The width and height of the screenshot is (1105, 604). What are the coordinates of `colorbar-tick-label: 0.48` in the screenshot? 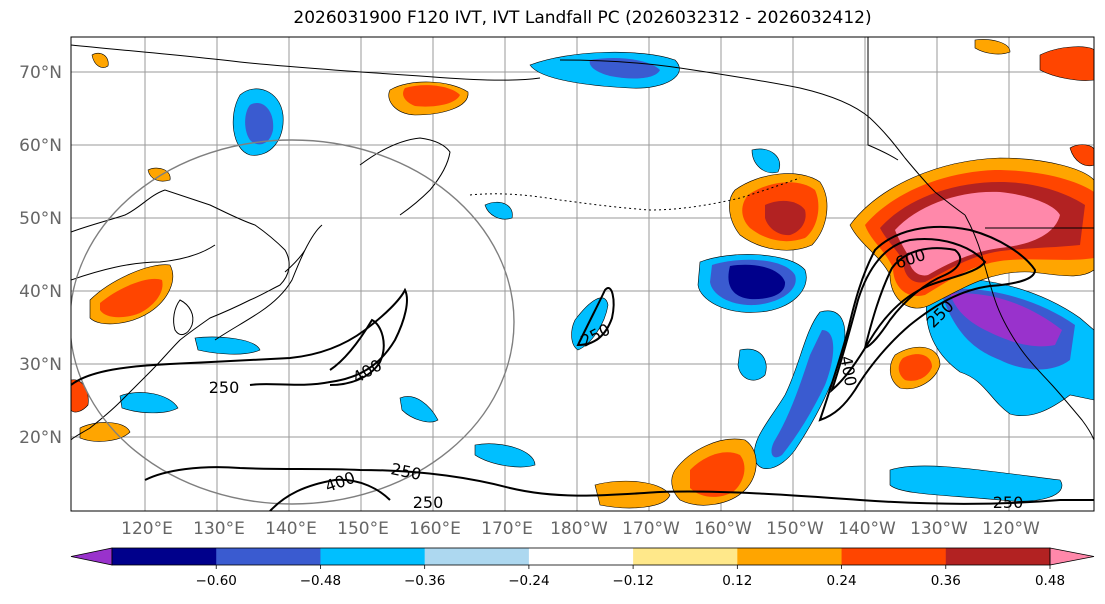 It's located at (1050, 581).